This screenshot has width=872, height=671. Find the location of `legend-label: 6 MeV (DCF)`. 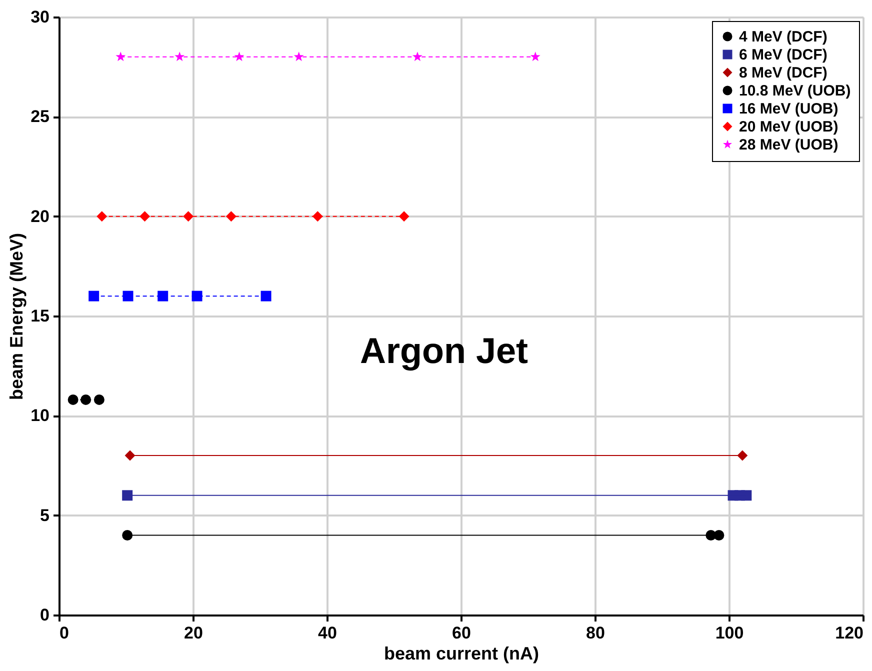

legend-label: 6 MeV (DCF) is located at coordinates (783, 55).